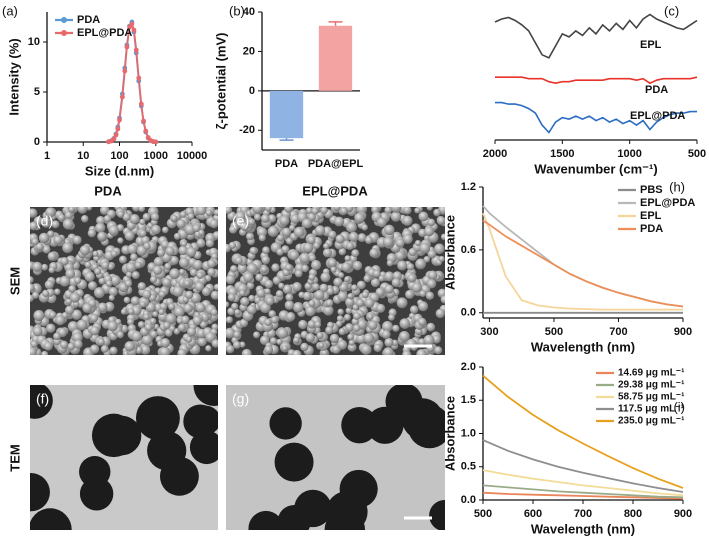 The image size is (709, 538). I want to click on x-tick-label: 800, so click(633, 514).